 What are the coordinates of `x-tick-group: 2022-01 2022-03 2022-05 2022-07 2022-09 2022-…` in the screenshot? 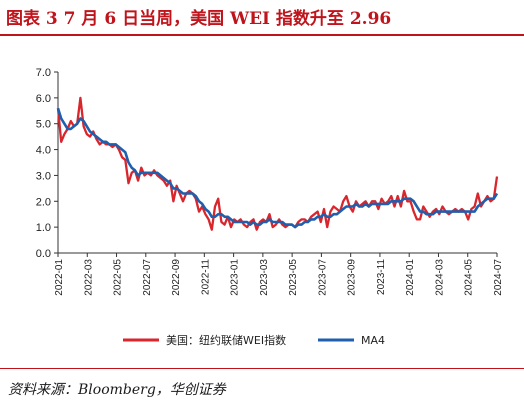 It's located at (279, 274).